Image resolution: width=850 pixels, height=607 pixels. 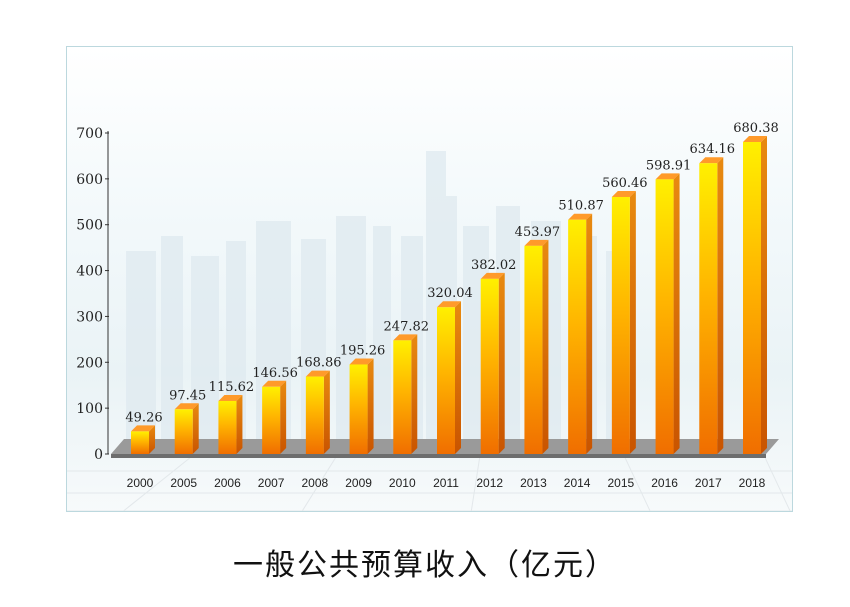 I want to click on floor-edge, so click(x=438, y=456).